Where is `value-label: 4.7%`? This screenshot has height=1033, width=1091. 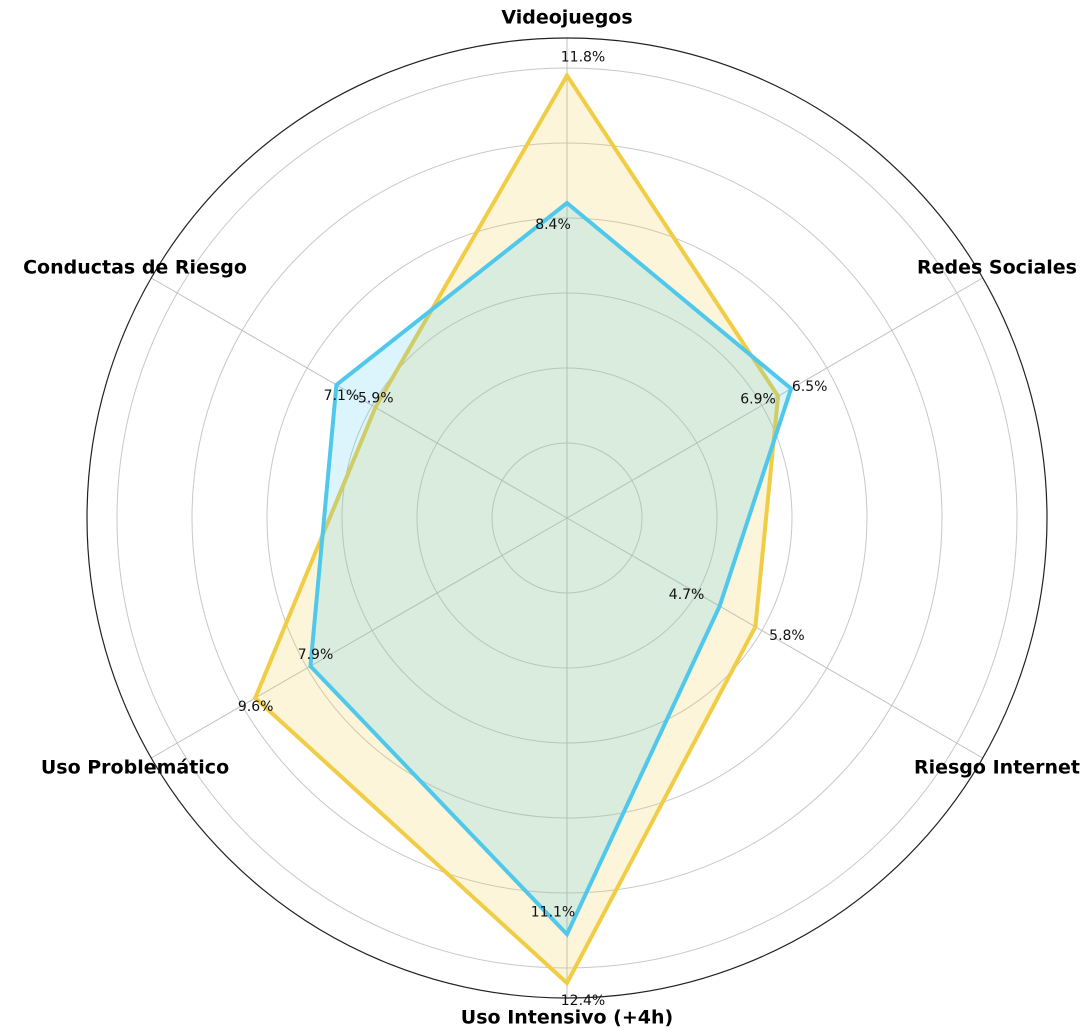
value-label: 4.7% is located at coordinates (687, 595).